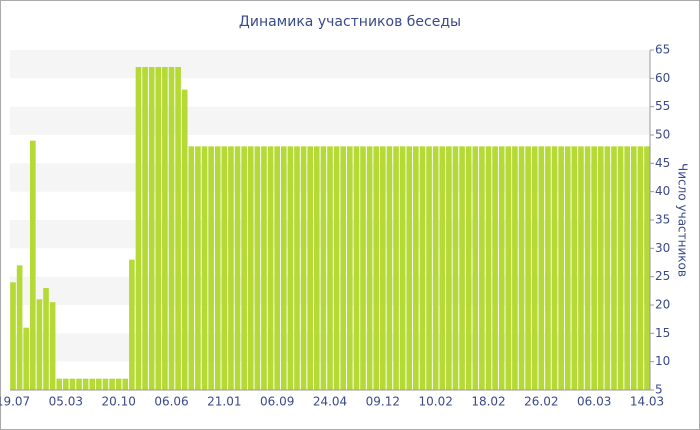  What do you see at coordinates (662, 106) in the screenshot?
I see `y-tick-label: 55` at bounding box center [662, 106].